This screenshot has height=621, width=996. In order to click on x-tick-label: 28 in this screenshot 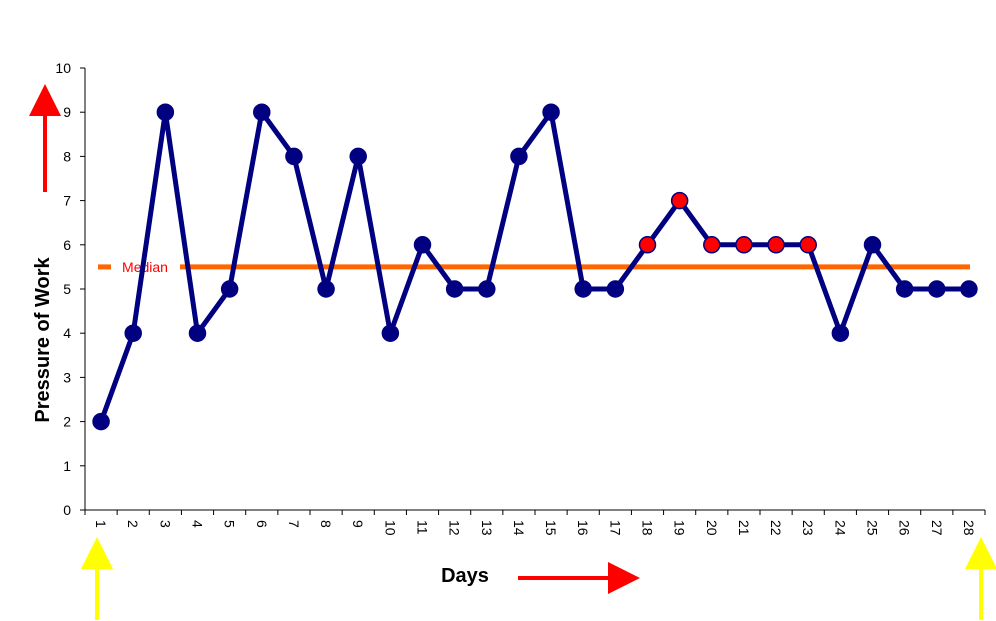, I will do `click(969, 528)`.